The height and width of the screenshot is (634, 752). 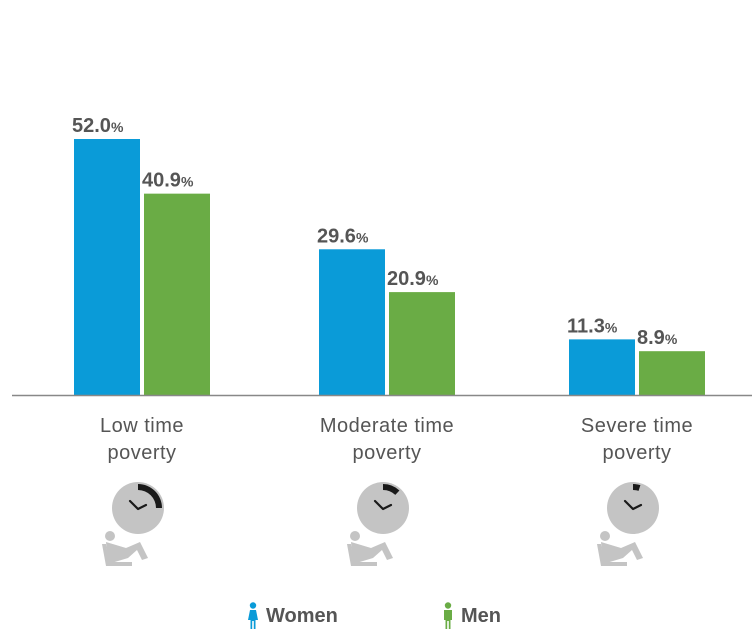 What do you see at coordinates (98, 126) in the screenshot?
I see `value-label-women-low-time-poverty: 52.0%` at bounding box center [98, 126].